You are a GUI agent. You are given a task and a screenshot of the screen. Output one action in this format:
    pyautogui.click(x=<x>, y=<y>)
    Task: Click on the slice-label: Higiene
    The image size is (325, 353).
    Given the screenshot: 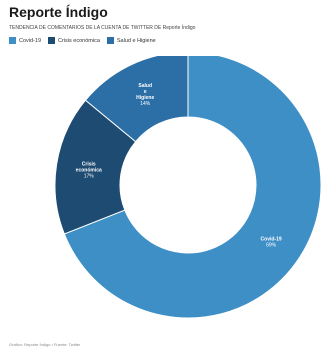 What is the action you would take?
    pyautogui.click(x=145, y=98)
    